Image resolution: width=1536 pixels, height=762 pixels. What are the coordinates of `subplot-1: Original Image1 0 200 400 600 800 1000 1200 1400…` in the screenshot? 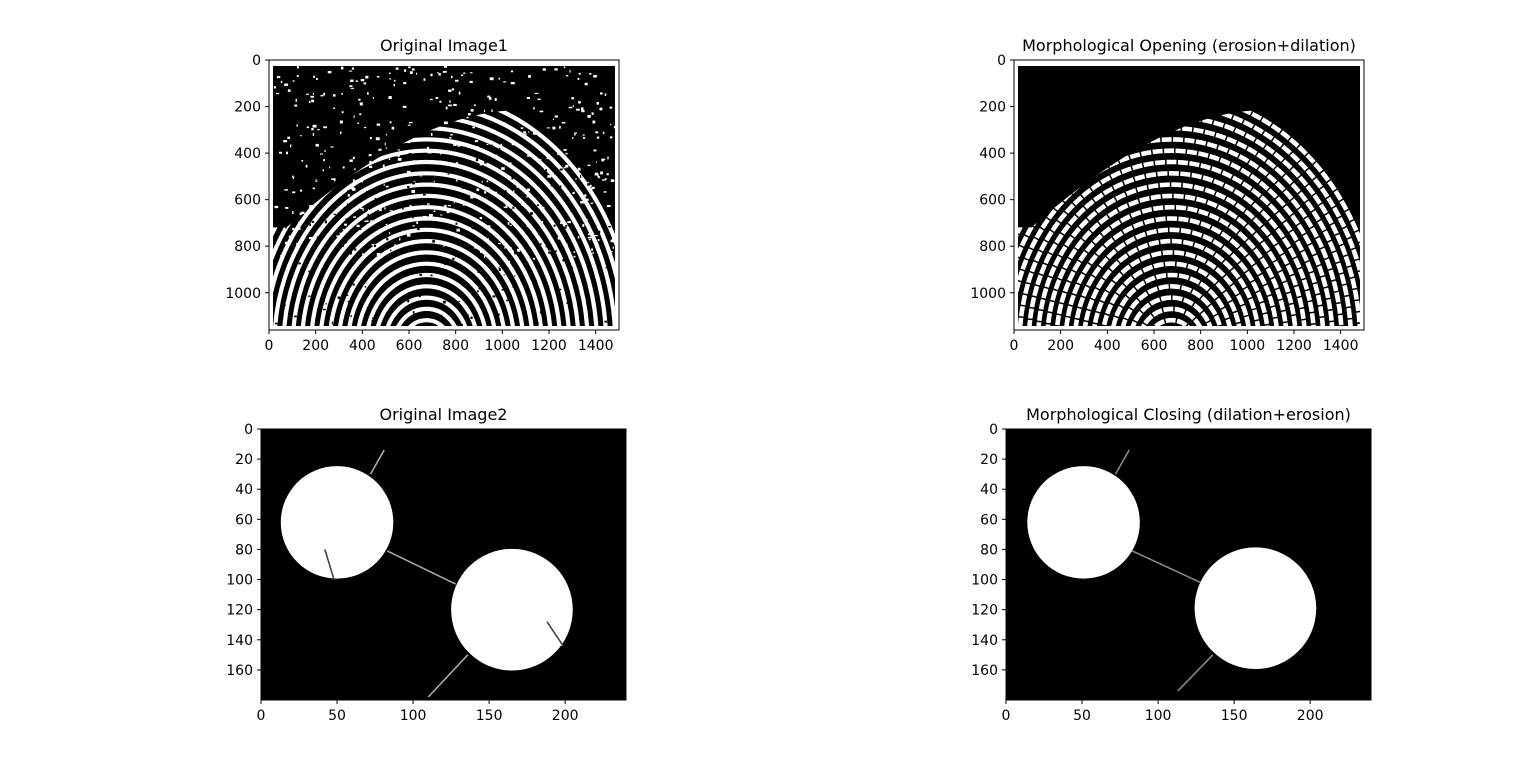 It's located at (422, 195).